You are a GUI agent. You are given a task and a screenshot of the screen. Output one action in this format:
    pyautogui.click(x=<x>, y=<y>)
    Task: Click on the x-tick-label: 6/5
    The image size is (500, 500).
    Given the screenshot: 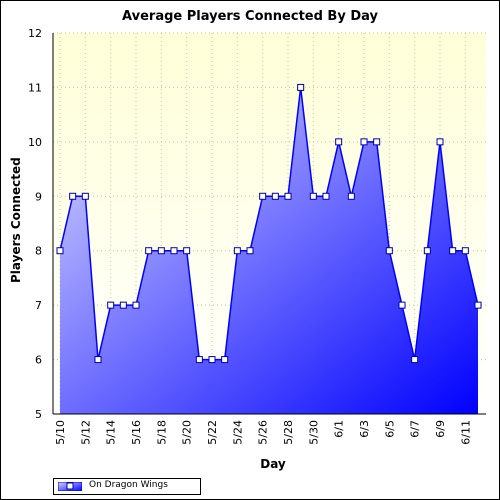 What is the action you would take?
    pyautogui.click(x=389, y=429)
    